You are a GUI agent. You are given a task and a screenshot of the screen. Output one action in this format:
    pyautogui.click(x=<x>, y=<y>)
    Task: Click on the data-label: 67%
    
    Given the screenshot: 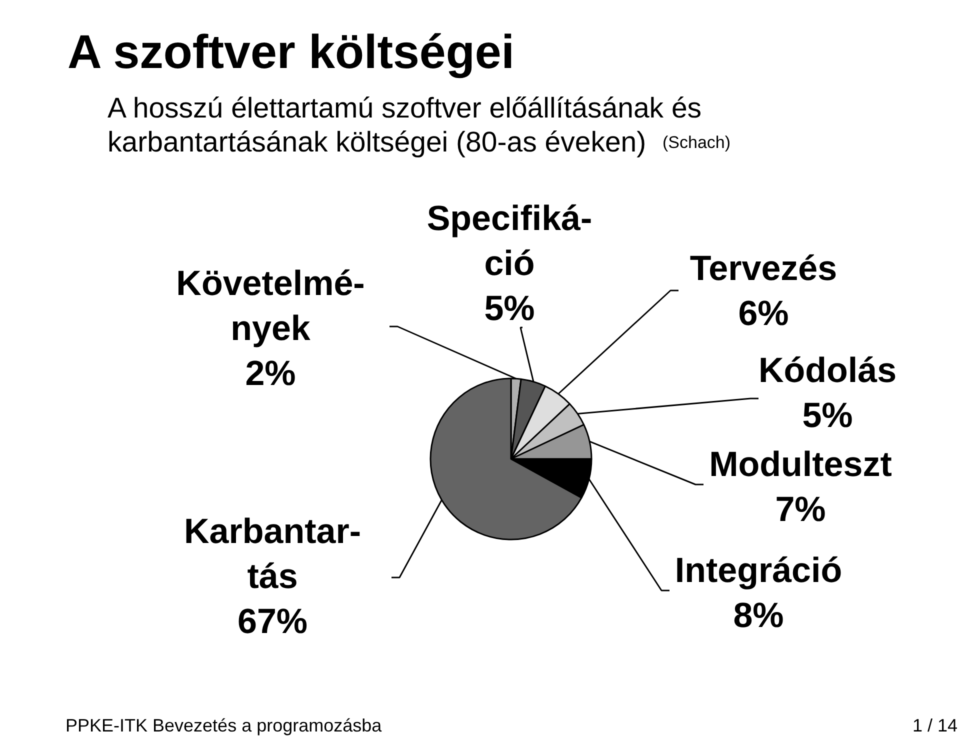 What is the action you would take?
    pyautogui.click(x=272, y=621)
    